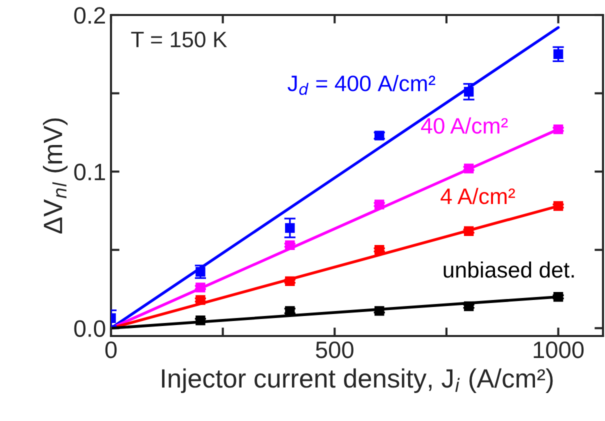 The width and height of the screenshot is (605, 421). What do you see at coordinates (90, 328) in the screenshot?
I see `y-tick-label: 0.0` at bounding box center [90, 328].